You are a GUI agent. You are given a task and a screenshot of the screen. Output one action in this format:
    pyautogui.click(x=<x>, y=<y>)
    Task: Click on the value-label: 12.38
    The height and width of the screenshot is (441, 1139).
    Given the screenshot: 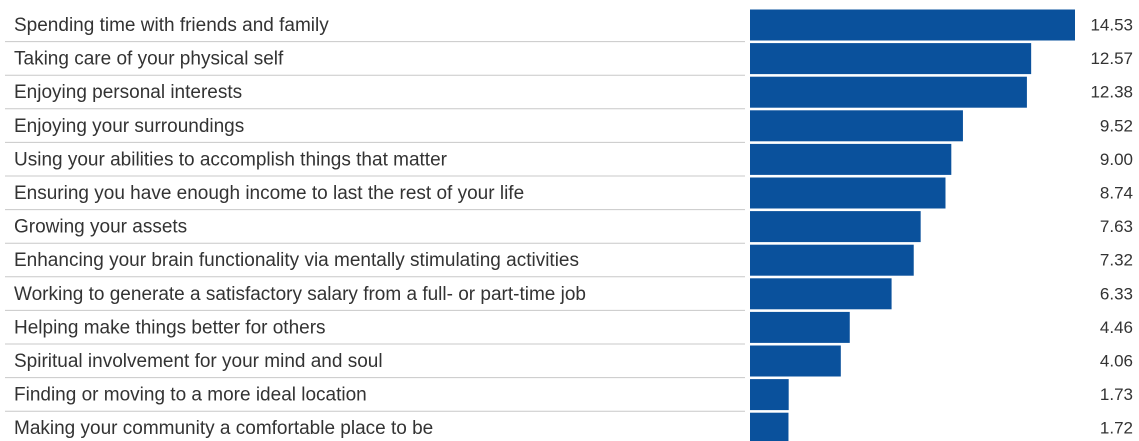 What is the action you would take?
    pyautogui.click(x=1111, y=92)
    